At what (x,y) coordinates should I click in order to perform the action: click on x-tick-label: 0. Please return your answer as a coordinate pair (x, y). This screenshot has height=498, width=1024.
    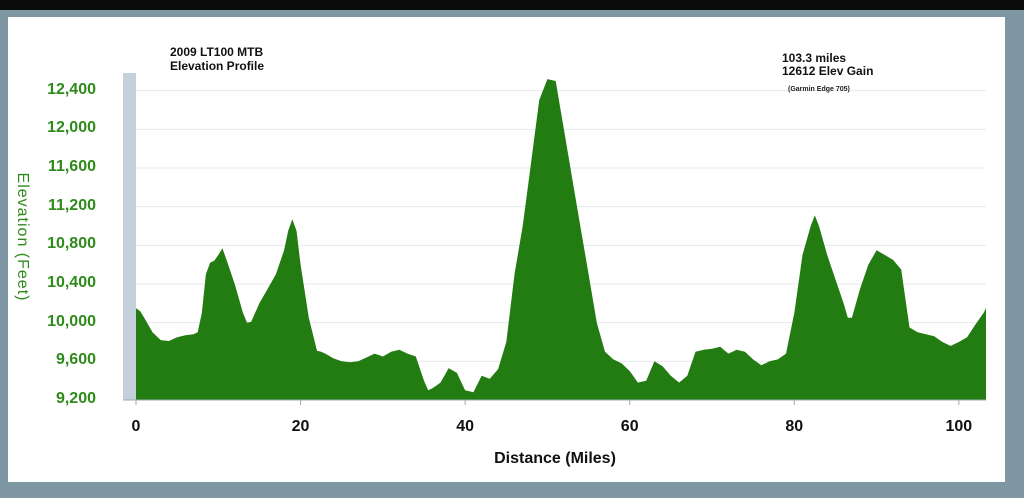
    Looking at the image, I should click on (136, 426).